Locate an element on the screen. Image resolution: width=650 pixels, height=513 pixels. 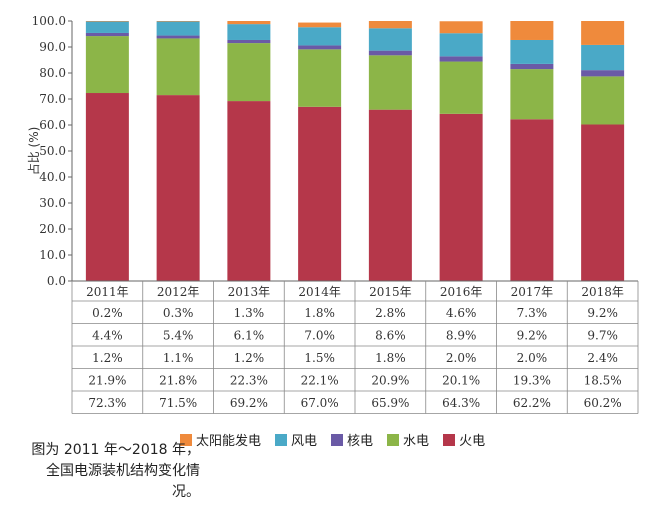
data-label: 67.0% is located at coordinates (320, 403).